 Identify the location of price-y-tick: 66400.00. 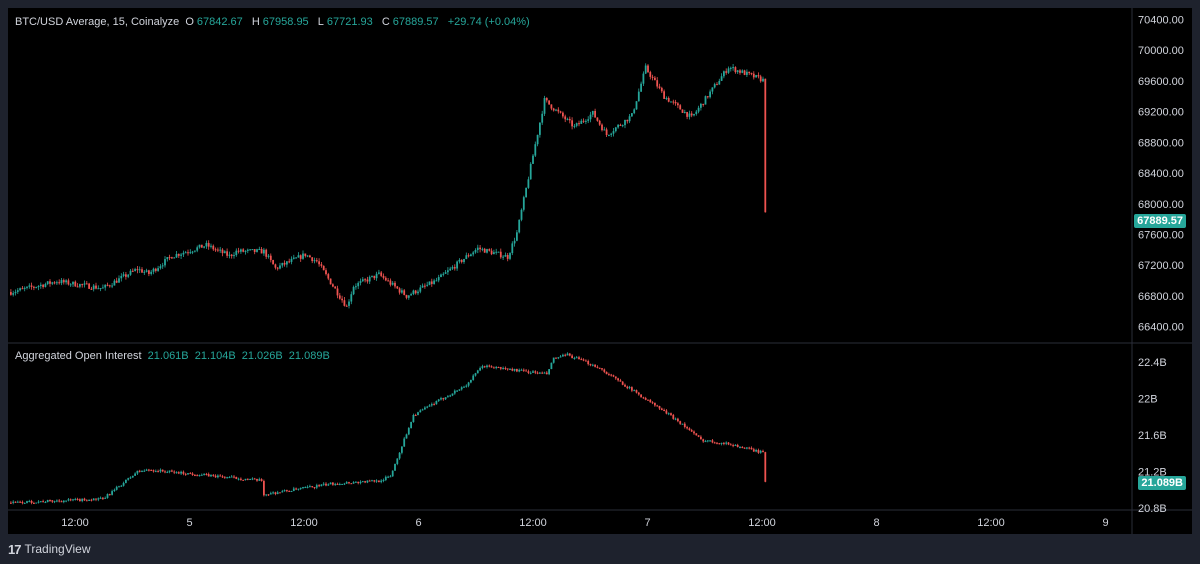
(1161, 328).